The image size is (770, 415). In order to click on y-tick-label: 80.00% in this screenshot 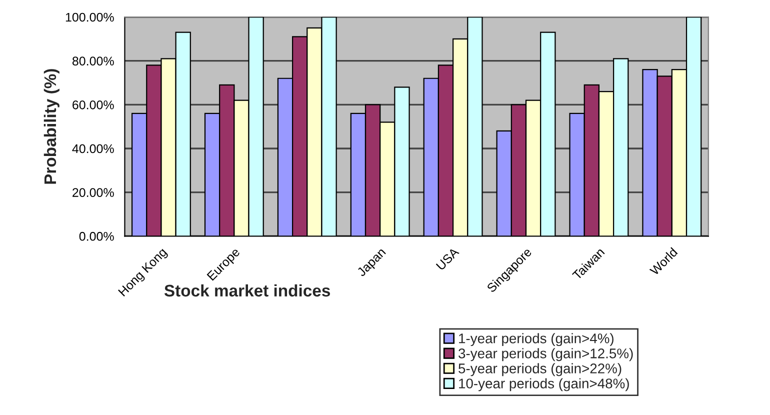, I will do `click(93, 61)`.